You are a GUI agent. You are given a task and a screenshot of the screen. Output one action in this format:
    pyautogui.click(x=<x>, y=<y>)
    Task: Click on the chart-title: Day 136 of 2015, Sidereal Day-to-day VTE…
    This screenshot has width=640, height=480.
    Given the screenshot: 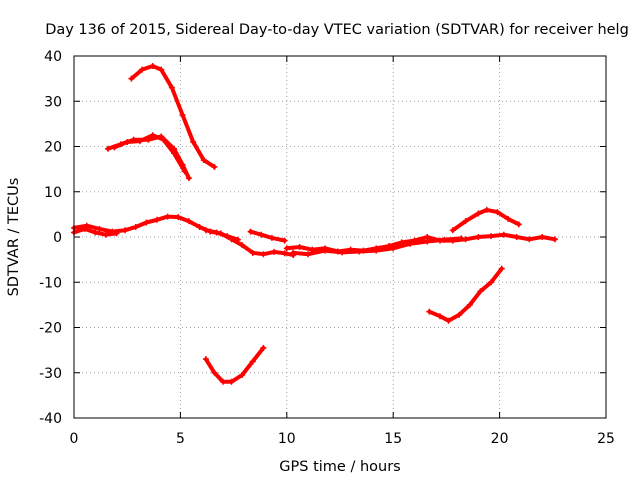 What is the action you would take?
    pyautogui.click(x=337, y=30)
    